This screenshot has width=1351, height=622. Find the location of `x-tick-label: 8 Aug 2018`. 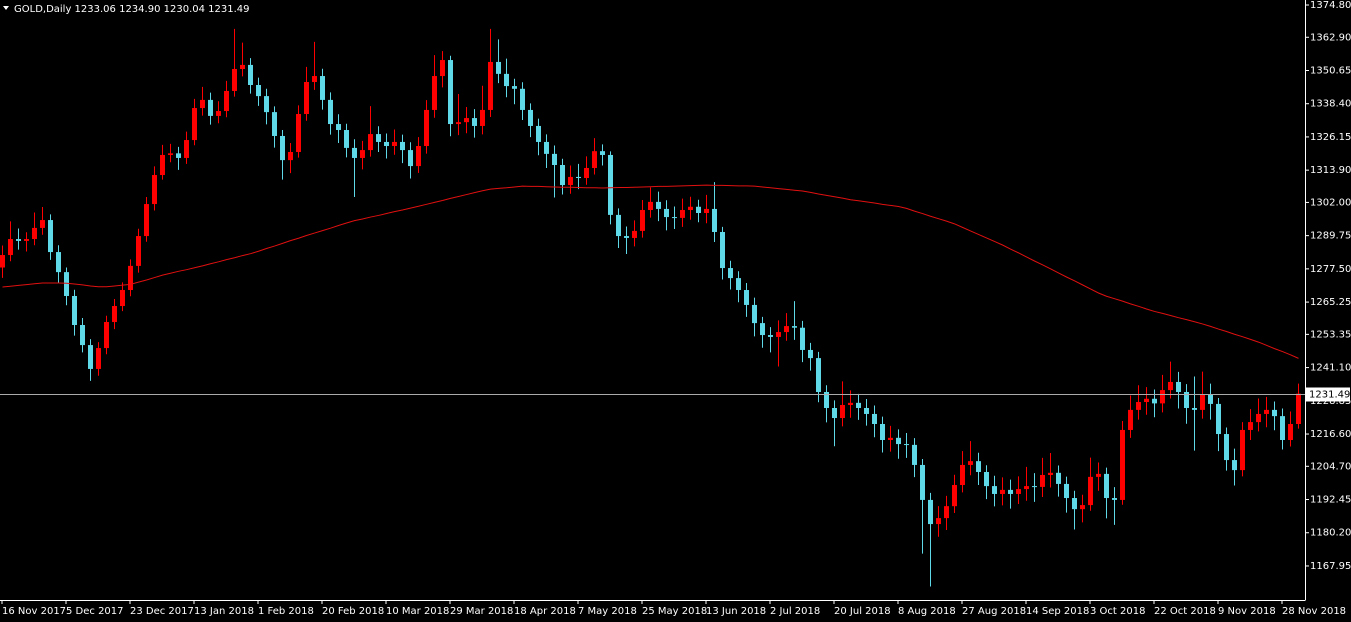

x-tick-label: 8 Aug 2018 is located at coordinates (927, 611).